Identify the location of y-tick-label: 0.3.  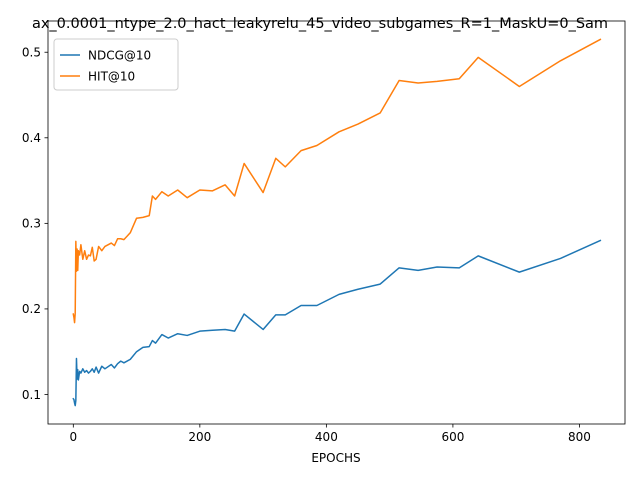
(31, 224).